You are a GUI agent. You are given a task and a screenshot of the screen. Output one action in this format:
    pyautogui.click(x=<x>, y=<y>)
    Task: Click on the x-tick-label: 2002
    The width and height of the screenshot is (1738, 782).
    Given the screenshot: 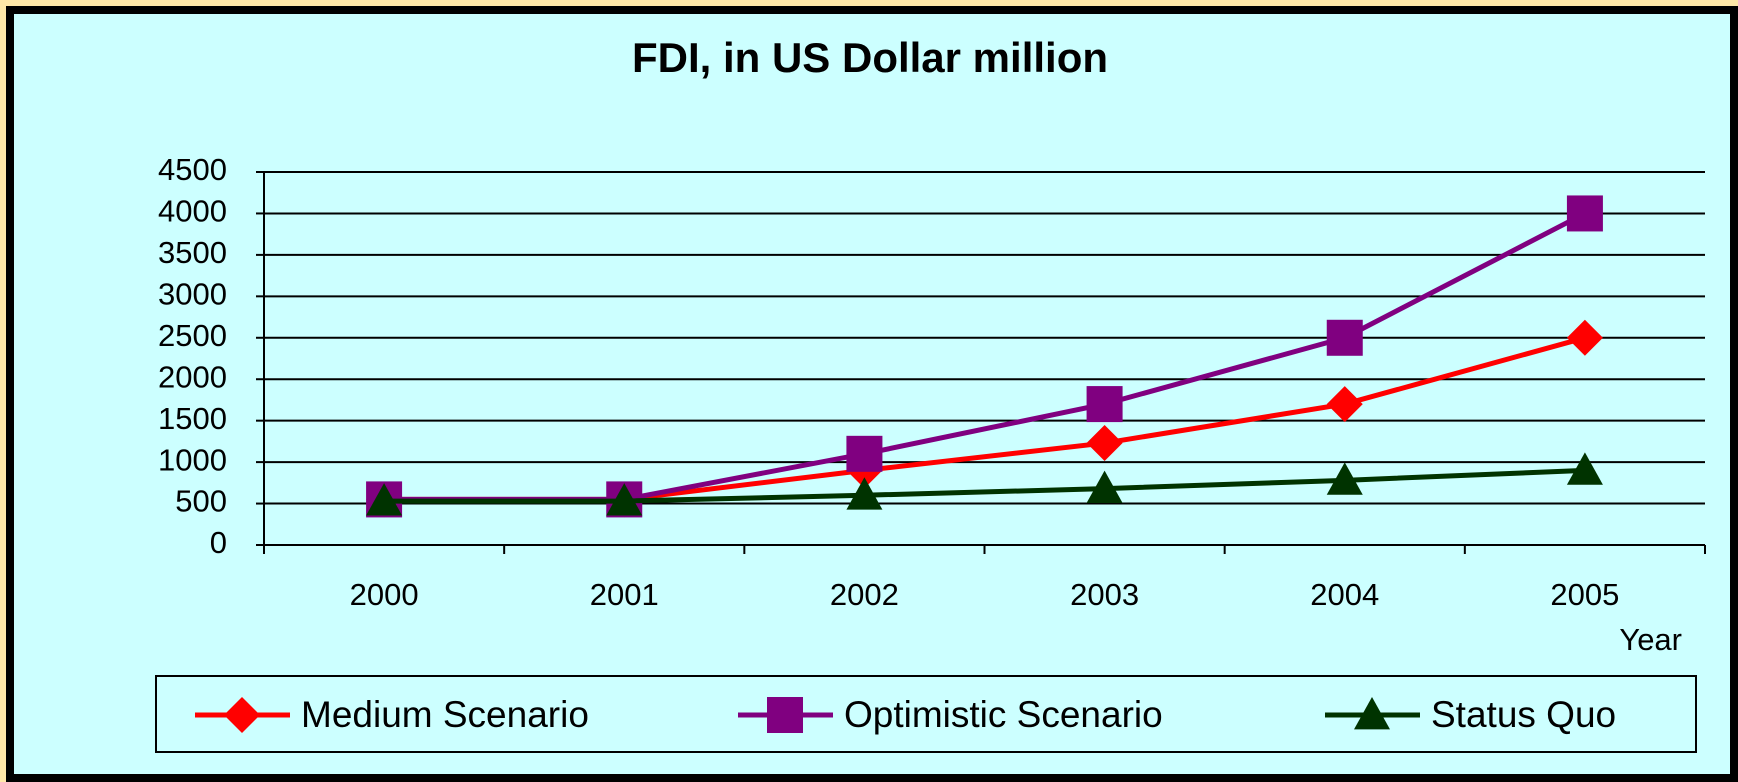 What is the action you would take?
    pyautogui.click(x=864, y=594)
    